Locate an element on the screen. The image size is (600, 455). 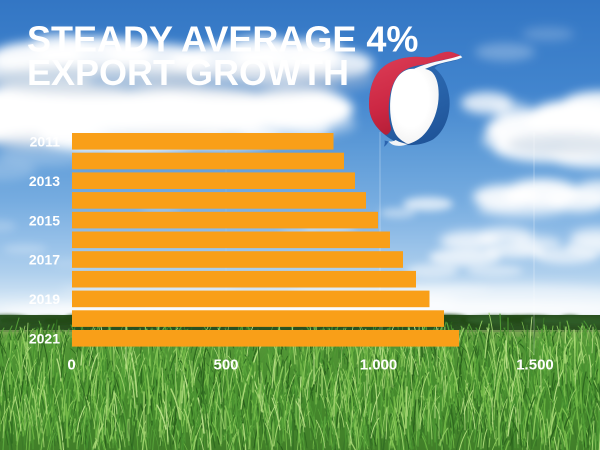
svg-text: 500 is located at coordinates (225, 365).